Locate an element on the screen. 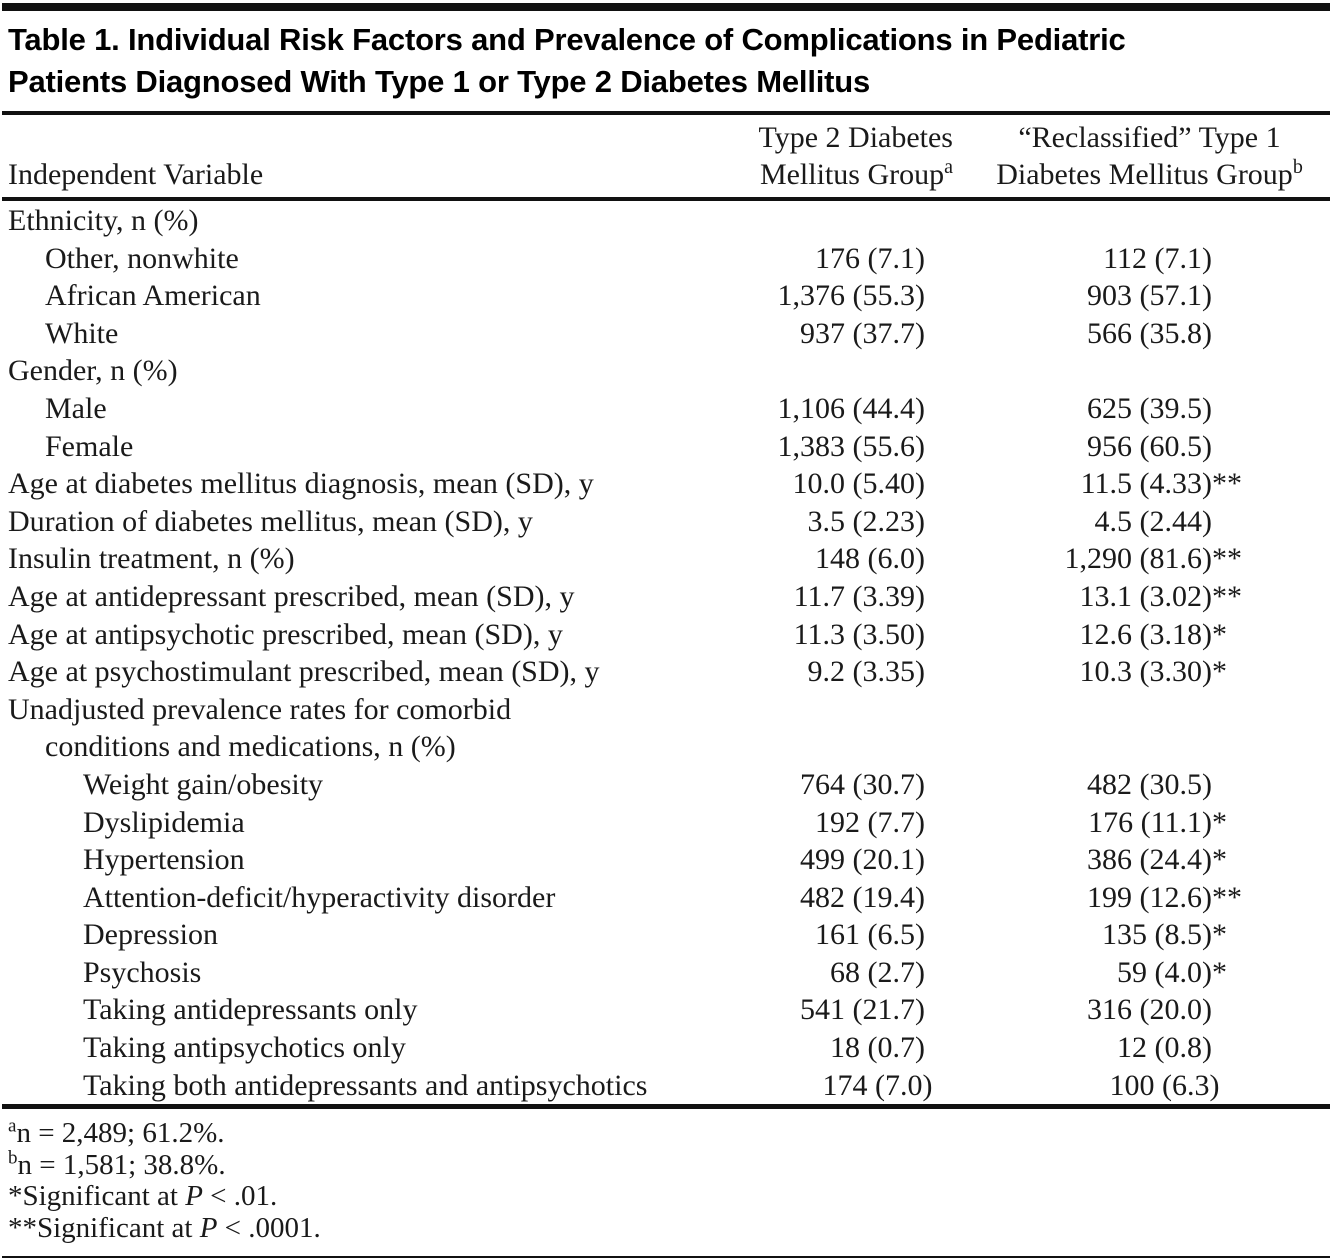 The image size is (1334, 1258). body-rule is located at coordinates (666, 1107).